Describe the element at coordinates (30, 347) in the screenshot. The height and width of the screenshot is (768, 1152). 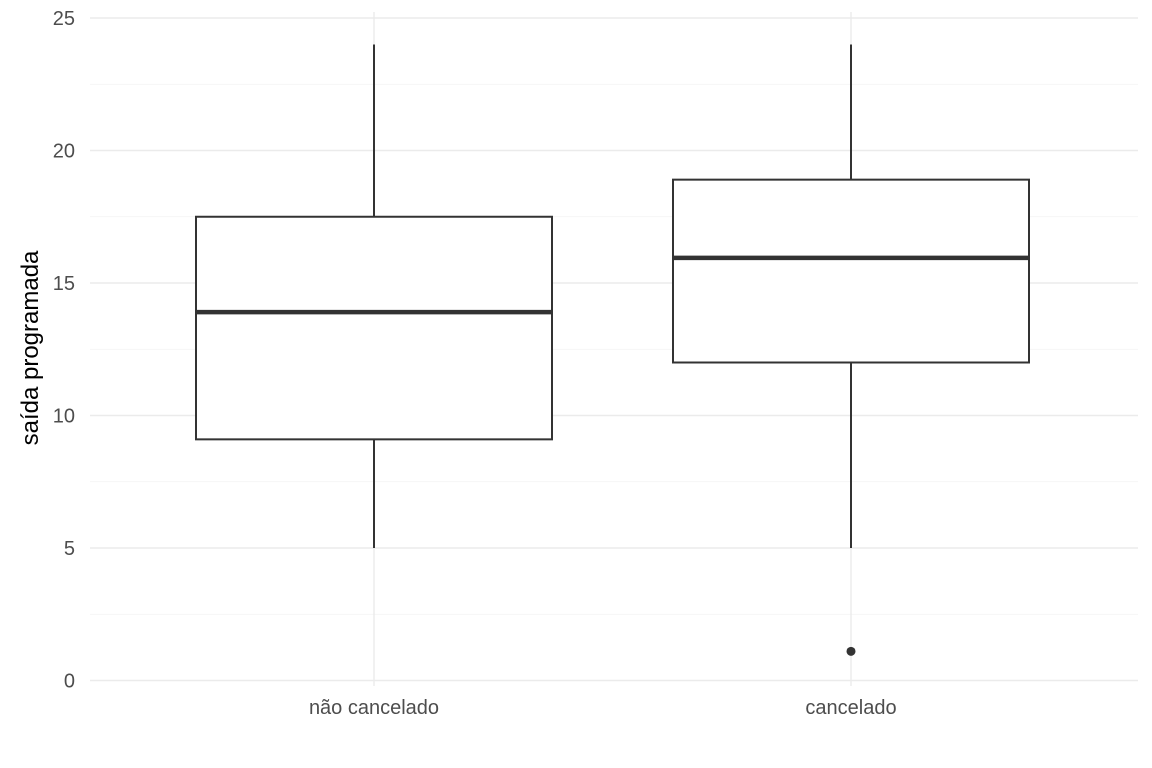
I see `y-axis-title: saída programada` at that location.